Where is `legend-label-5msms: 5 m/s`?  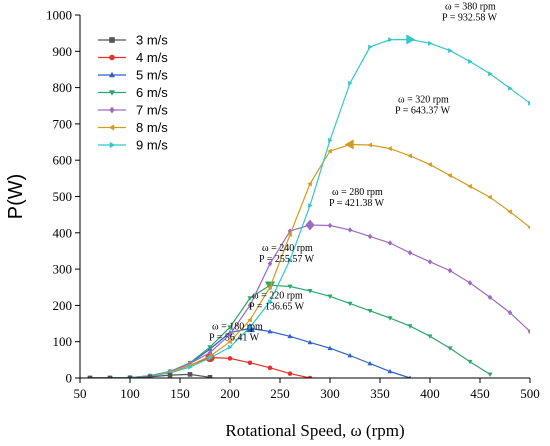
legend-label-5msms: 5 m/s is located at coordinates (152, 75).